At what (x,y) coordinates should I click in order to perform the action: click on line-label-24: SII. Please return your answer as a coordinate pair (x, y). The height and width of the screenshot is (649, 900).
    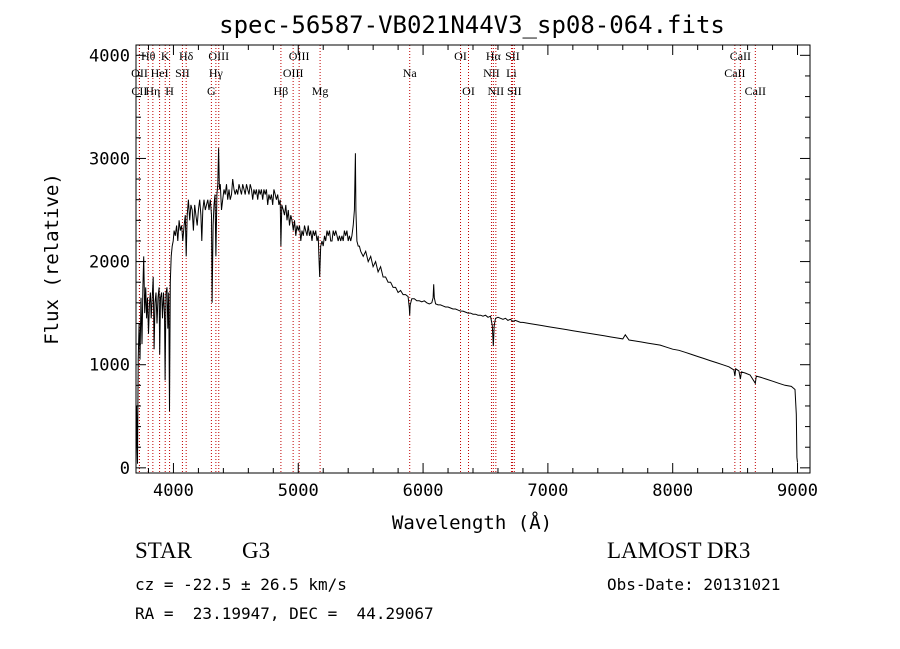
    Looking at the image, I should click on (514, 91).